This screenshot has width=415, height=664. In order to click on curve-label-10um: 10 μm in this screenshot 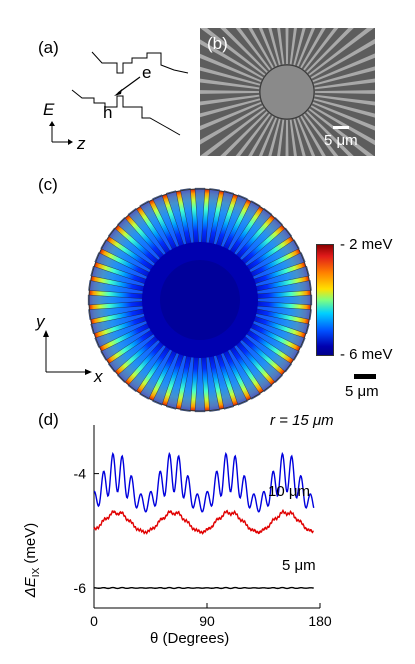, I will do `click(289, 491)`.